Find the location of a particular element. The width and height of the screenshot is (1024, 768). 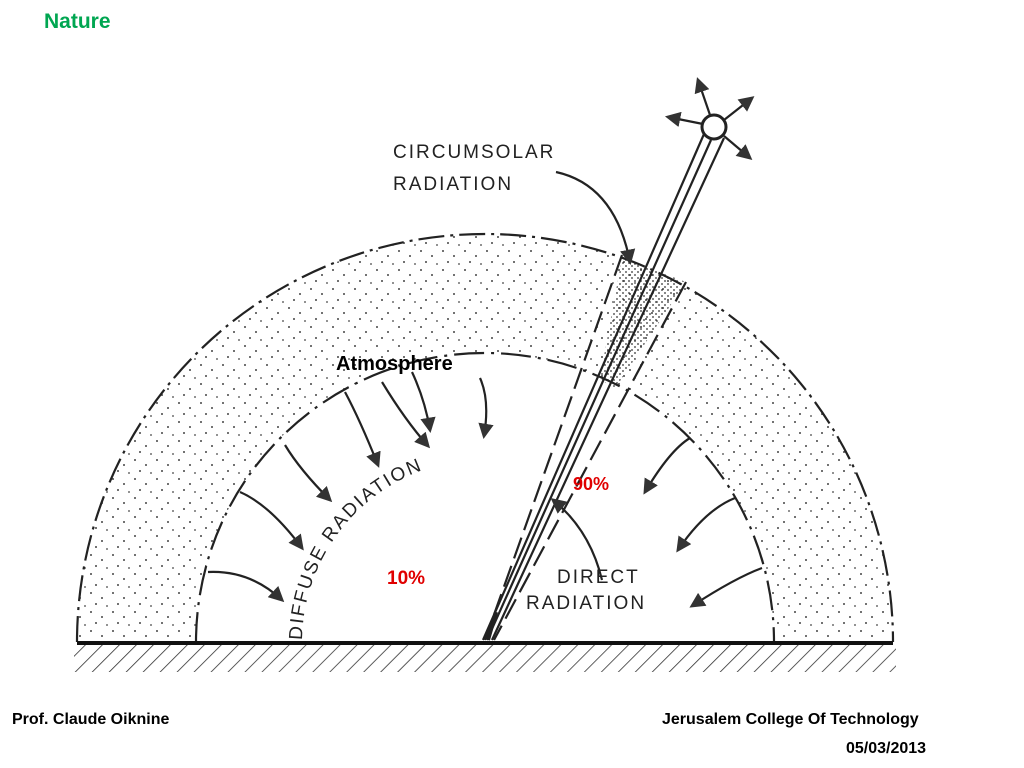

diffuse-label-path: DIFFUSE RADIATION is located at coordinates (355, 548).